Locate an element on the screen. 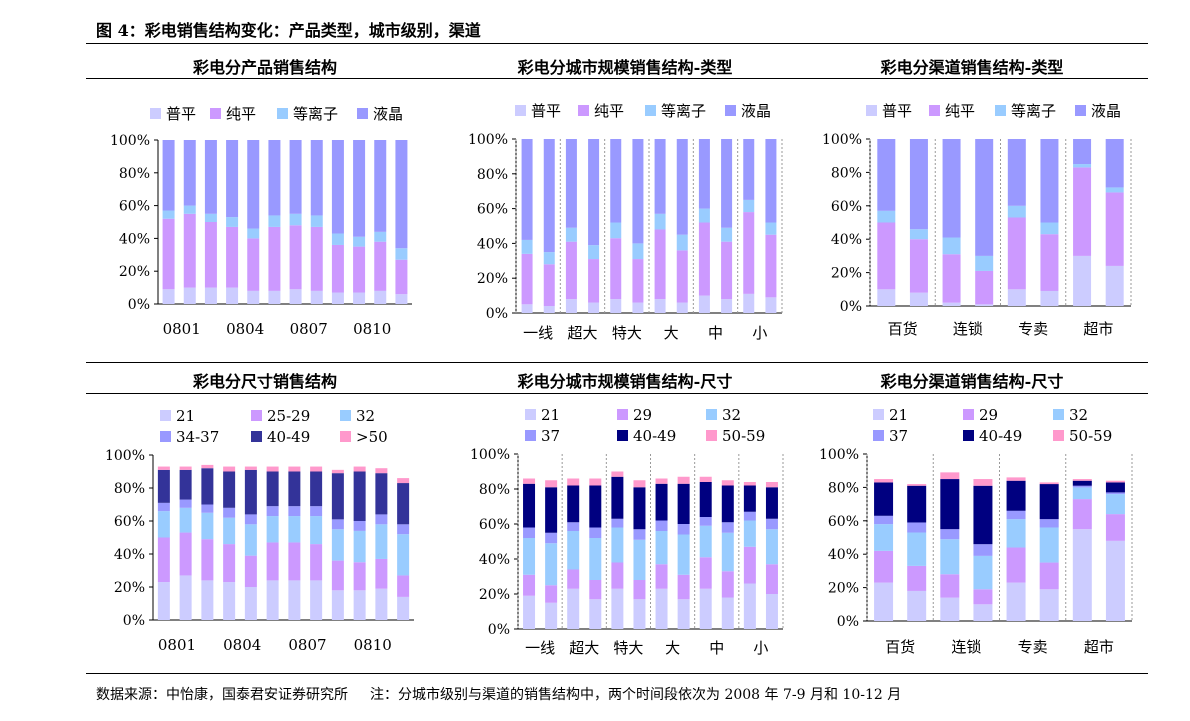  legend-swatch-液晶 is located at coordinates (730, 110).